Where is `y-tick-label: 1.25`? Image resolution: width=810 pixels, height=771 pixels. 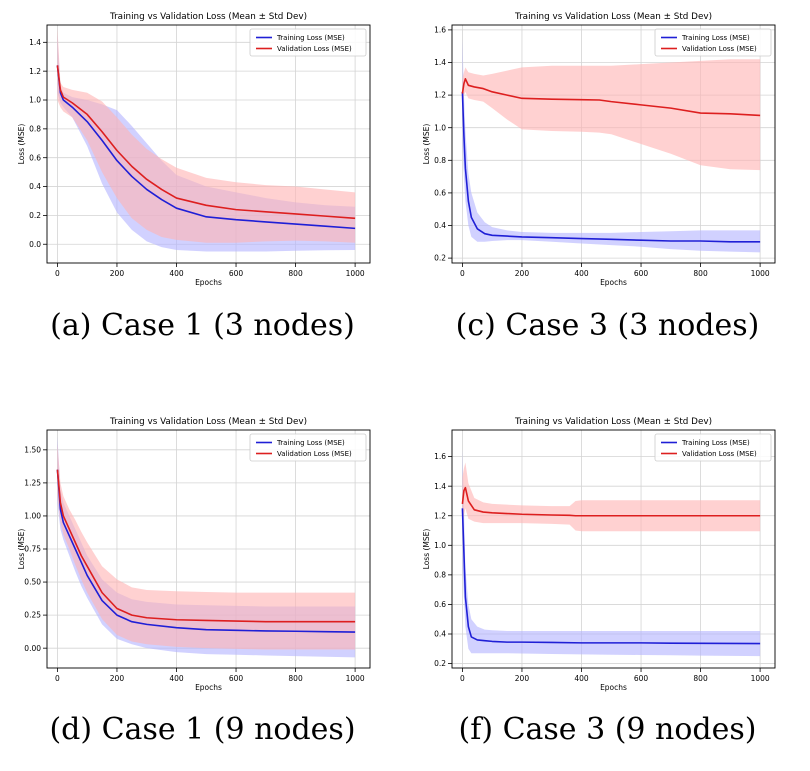
y-tick-label: 1.25 is located at coordinates (32, 482).